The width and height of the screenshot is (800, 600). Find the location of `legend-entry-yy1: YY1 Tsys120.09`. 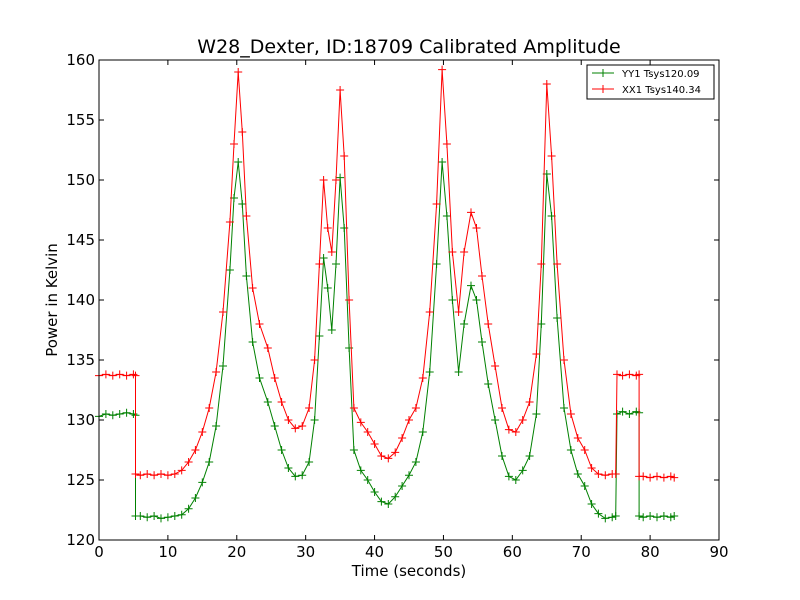

legend-entry-yy1: YY1 Tsys120.09 is located at coordinates (646, 74).